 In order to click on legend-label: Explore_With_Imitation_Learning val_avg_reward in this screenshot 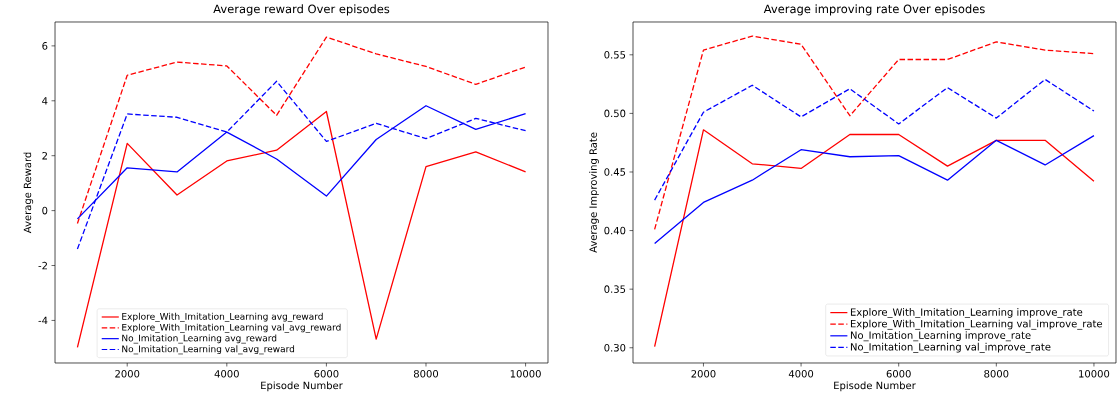, I will do `click(231, 328)`.